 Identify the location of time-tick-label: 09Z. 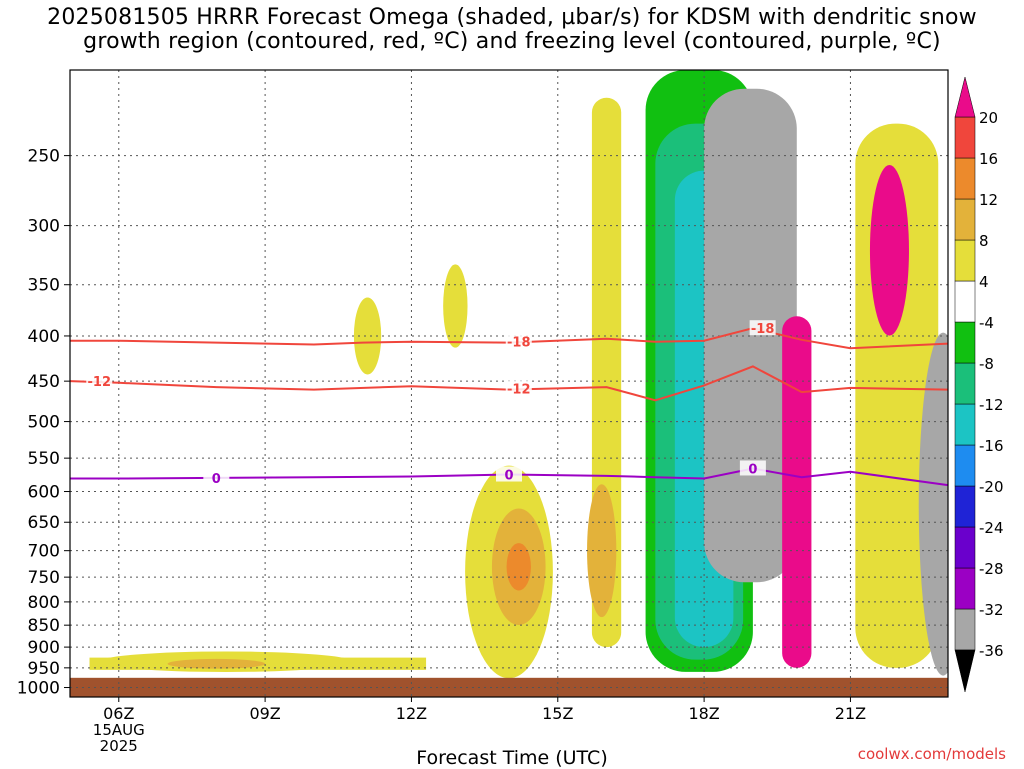
(264, 713).